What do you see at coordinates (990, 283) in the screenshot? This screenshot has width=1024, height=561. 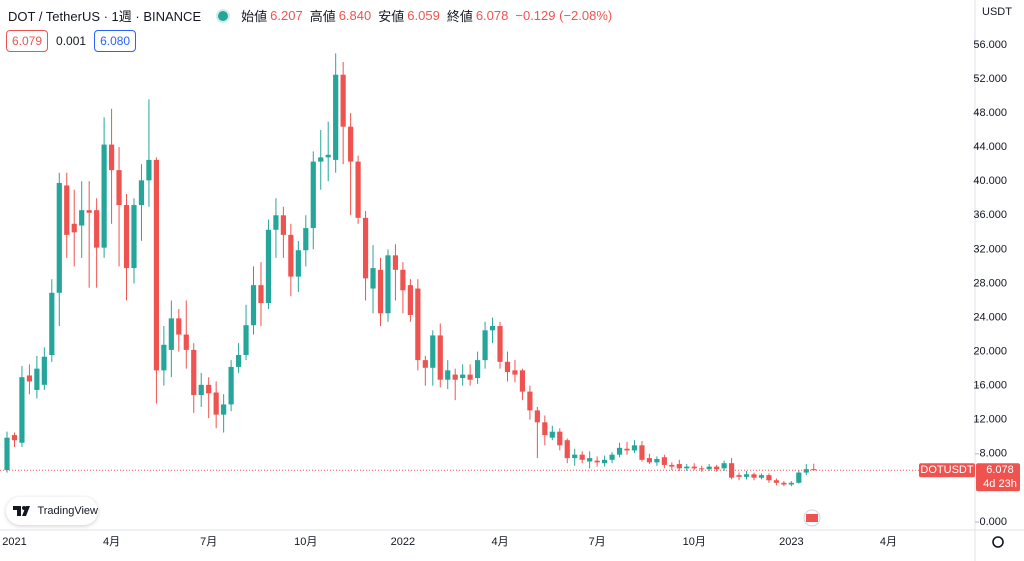 I see `y-tick-label: 28.000` at bounding box center [990, 283].